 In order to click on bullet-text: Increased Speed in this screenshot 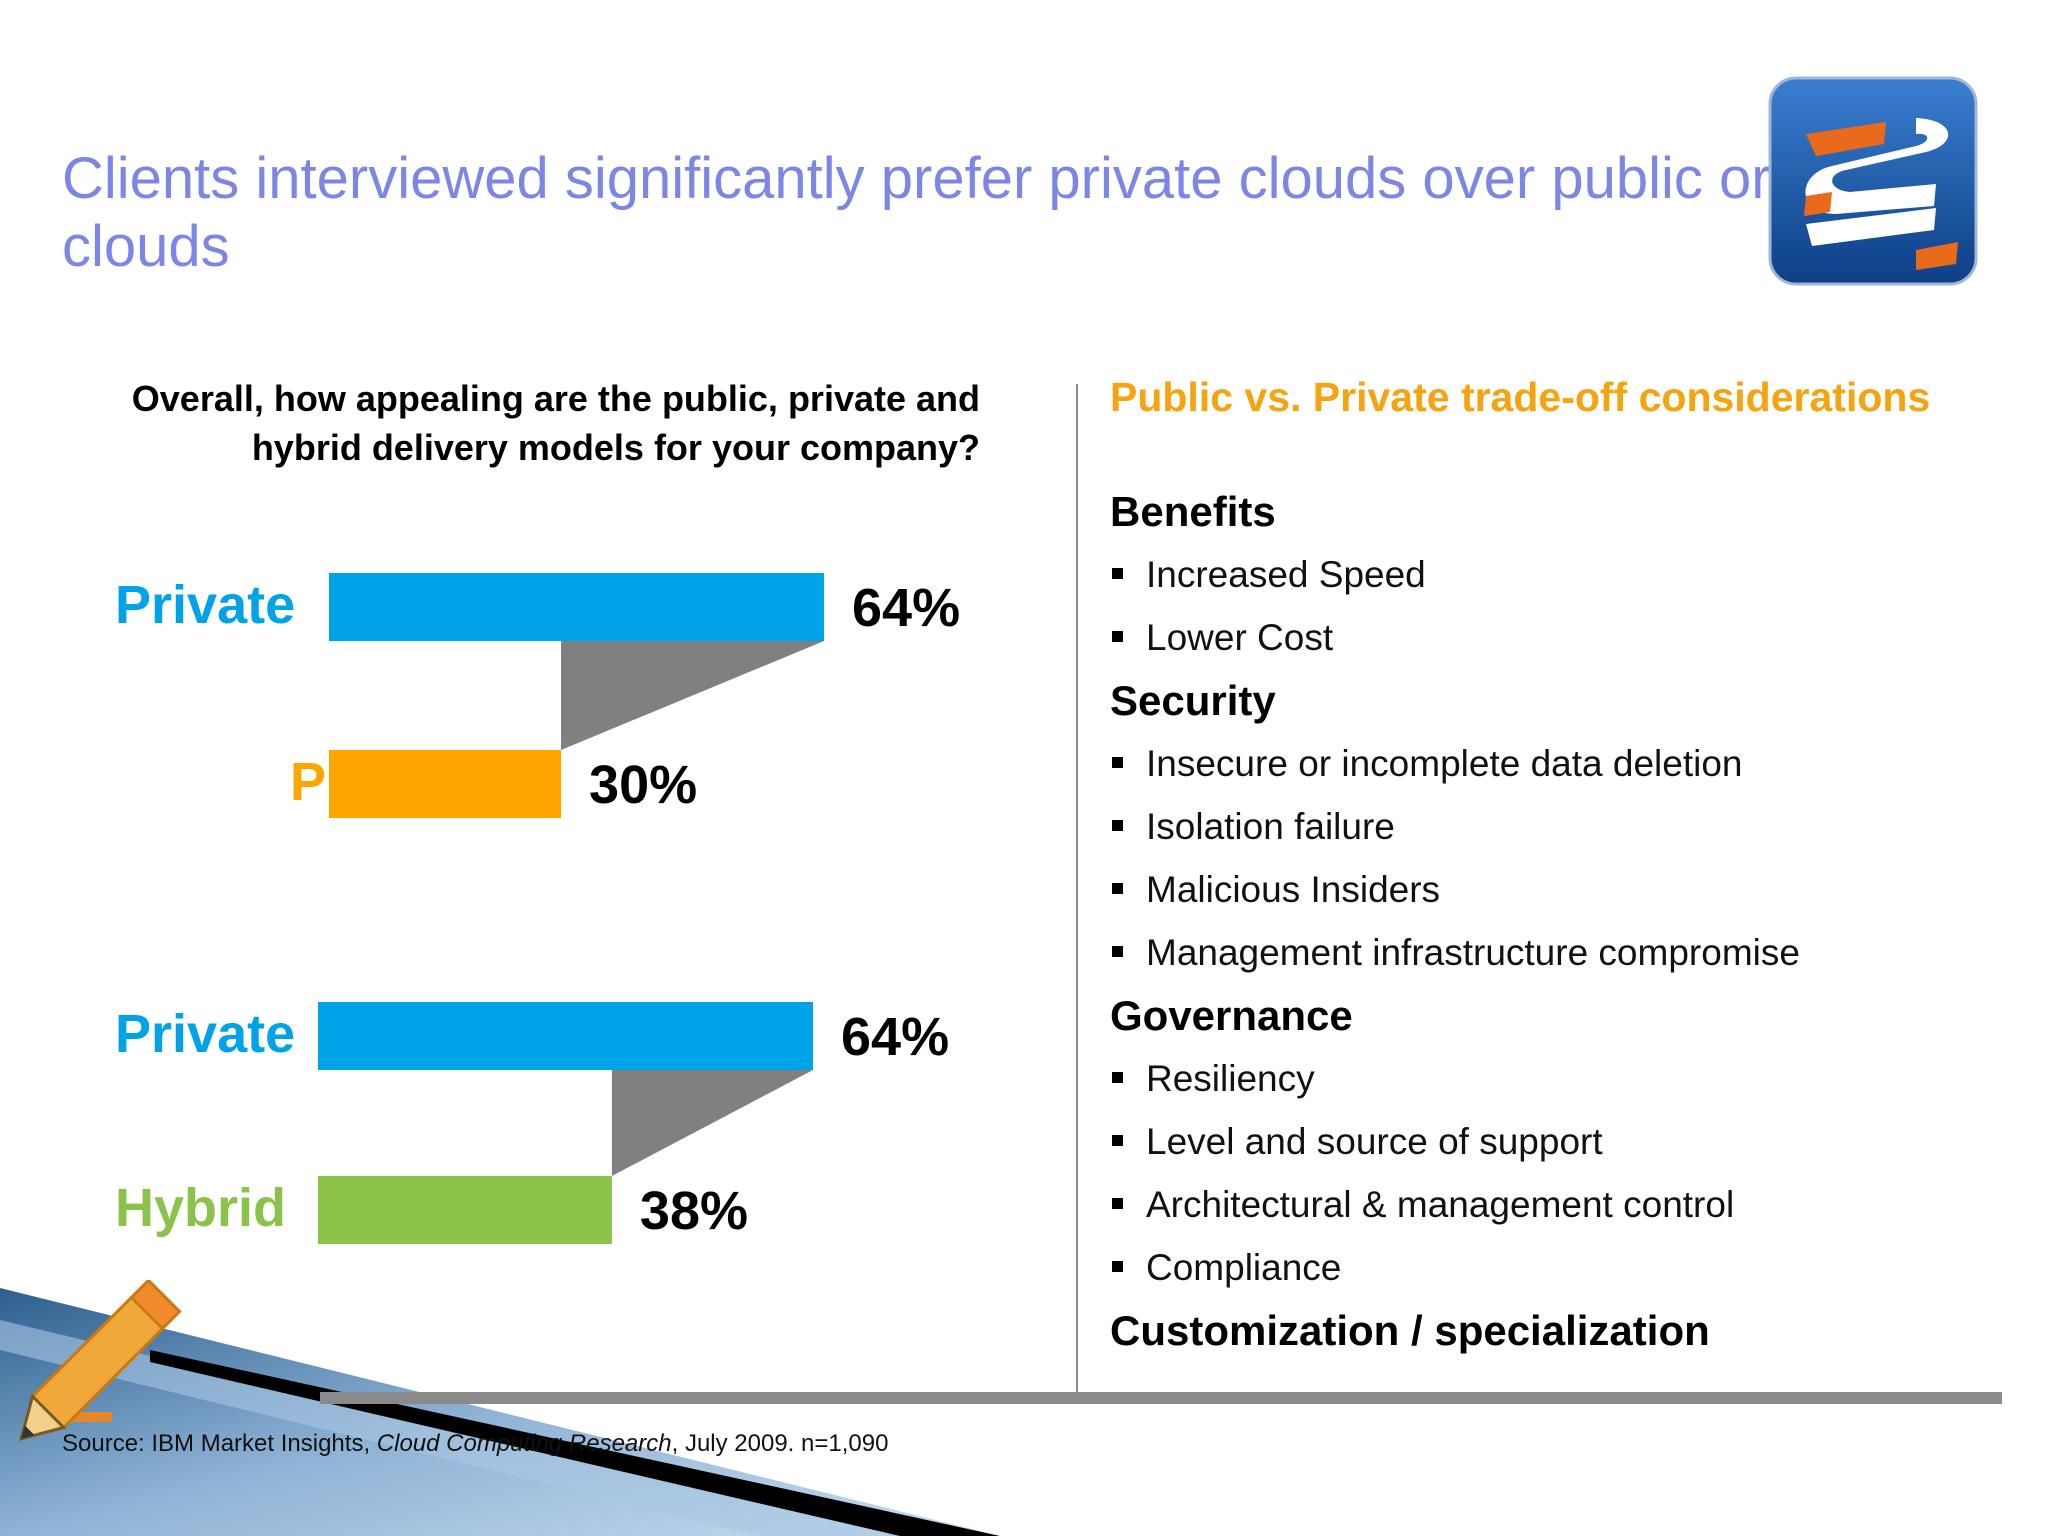, I will do `click(1286, 574)`.